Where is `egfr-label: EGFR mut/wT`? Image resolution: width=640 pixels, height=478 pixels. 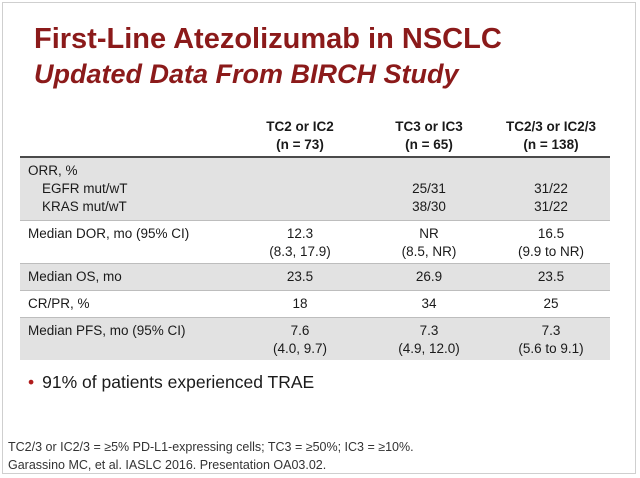 egfr-label: EGFR mut/wT is located at coordinates (85, 188).